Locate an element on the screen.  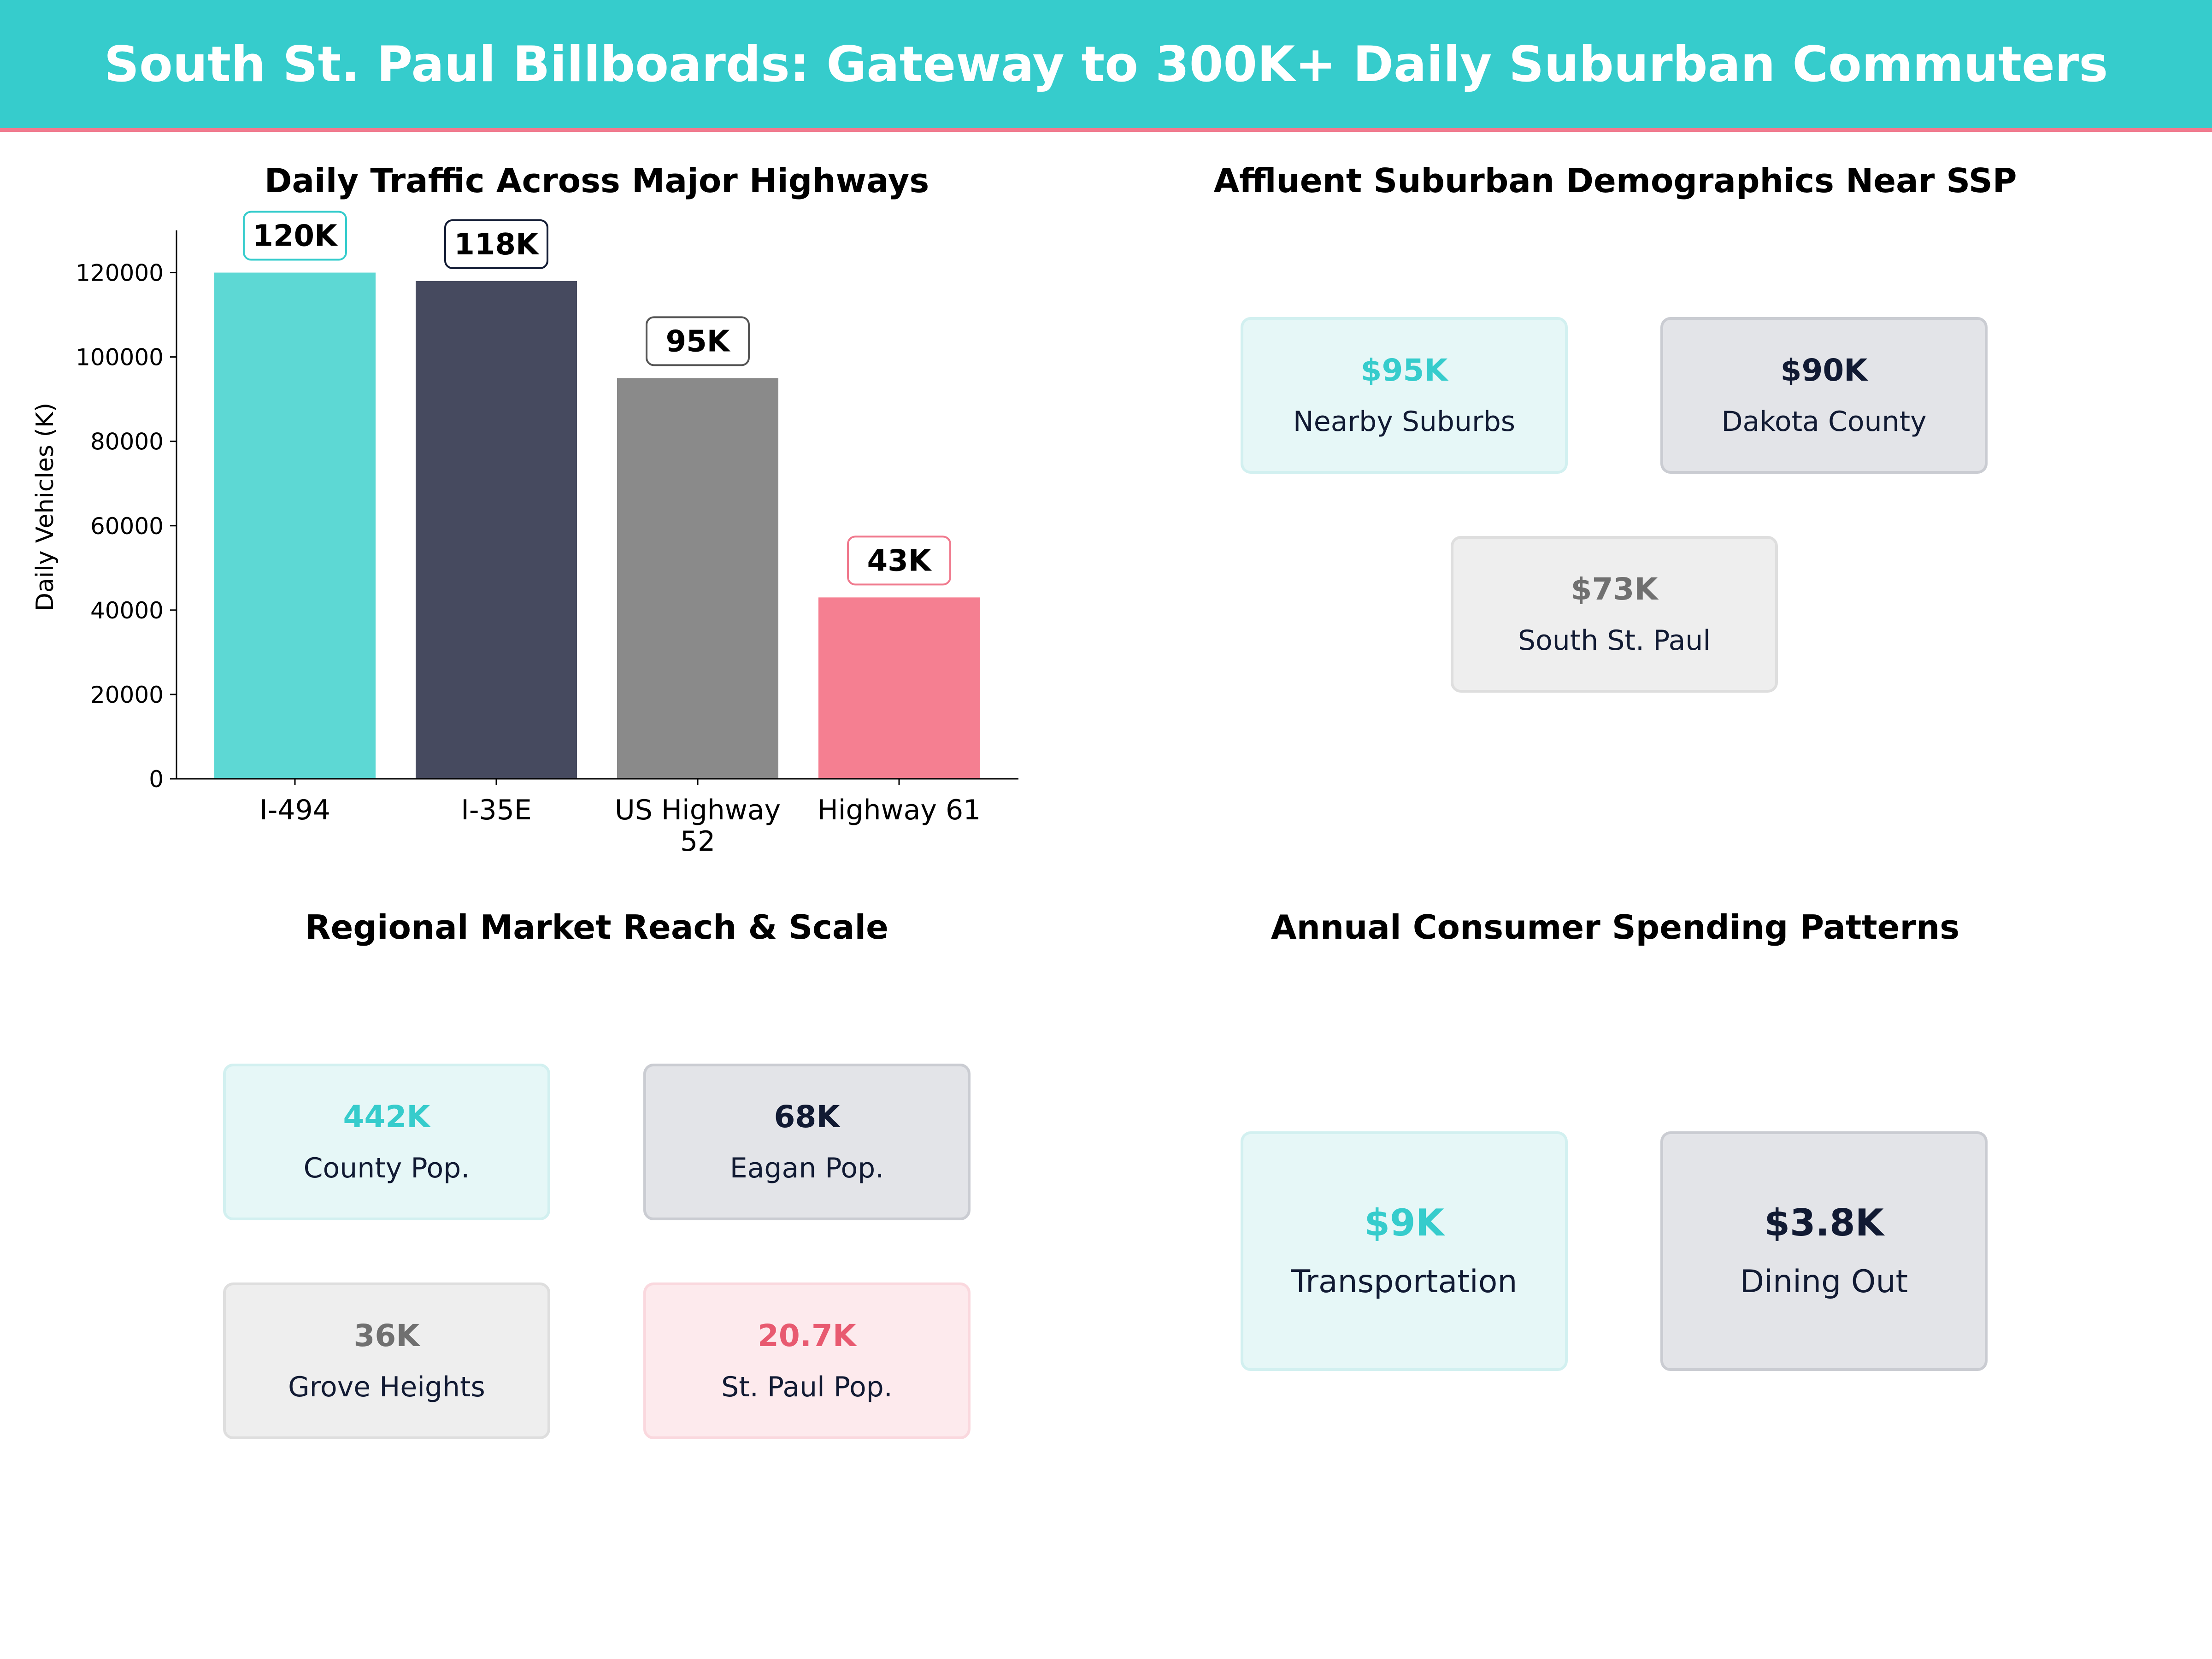
reach-card-grove-heights: 36K Grove Heights is located at coordinates (386, 1360).